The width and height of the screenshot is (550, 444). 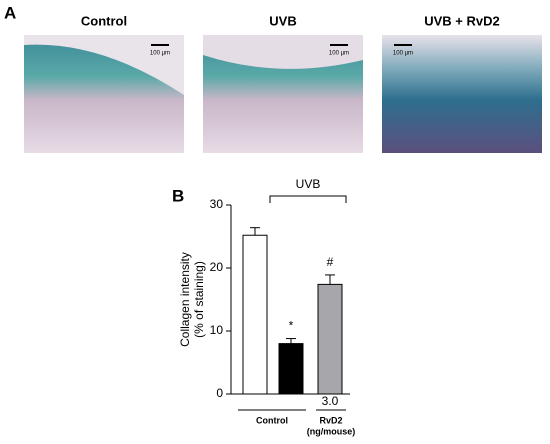 What do you see at coordinates (330, 420) in the screenshot?
I see `group-label: RvD2` at bounding box center [330, 420].